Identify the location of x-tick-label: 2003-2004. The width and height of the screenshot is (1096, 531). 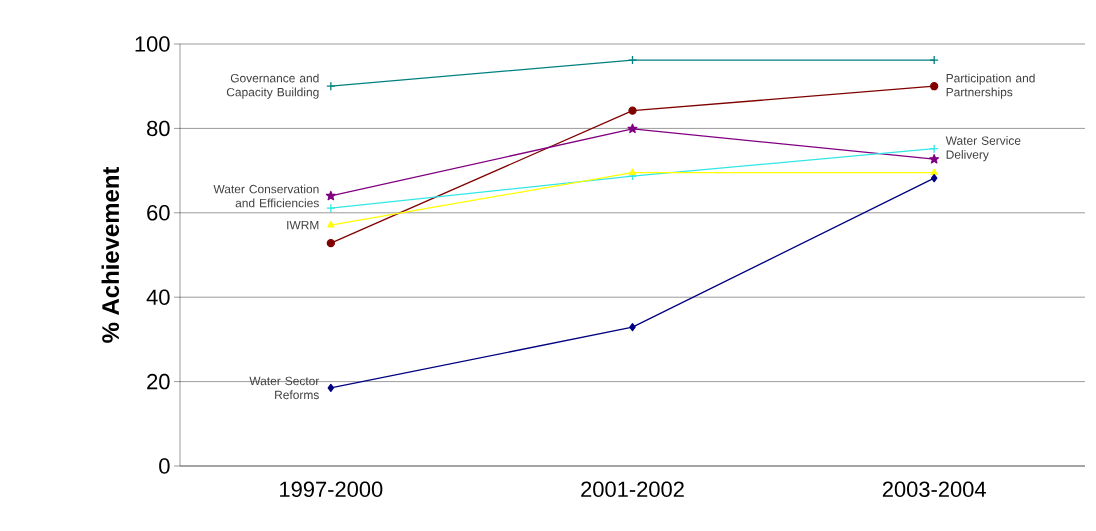
(934, 489).